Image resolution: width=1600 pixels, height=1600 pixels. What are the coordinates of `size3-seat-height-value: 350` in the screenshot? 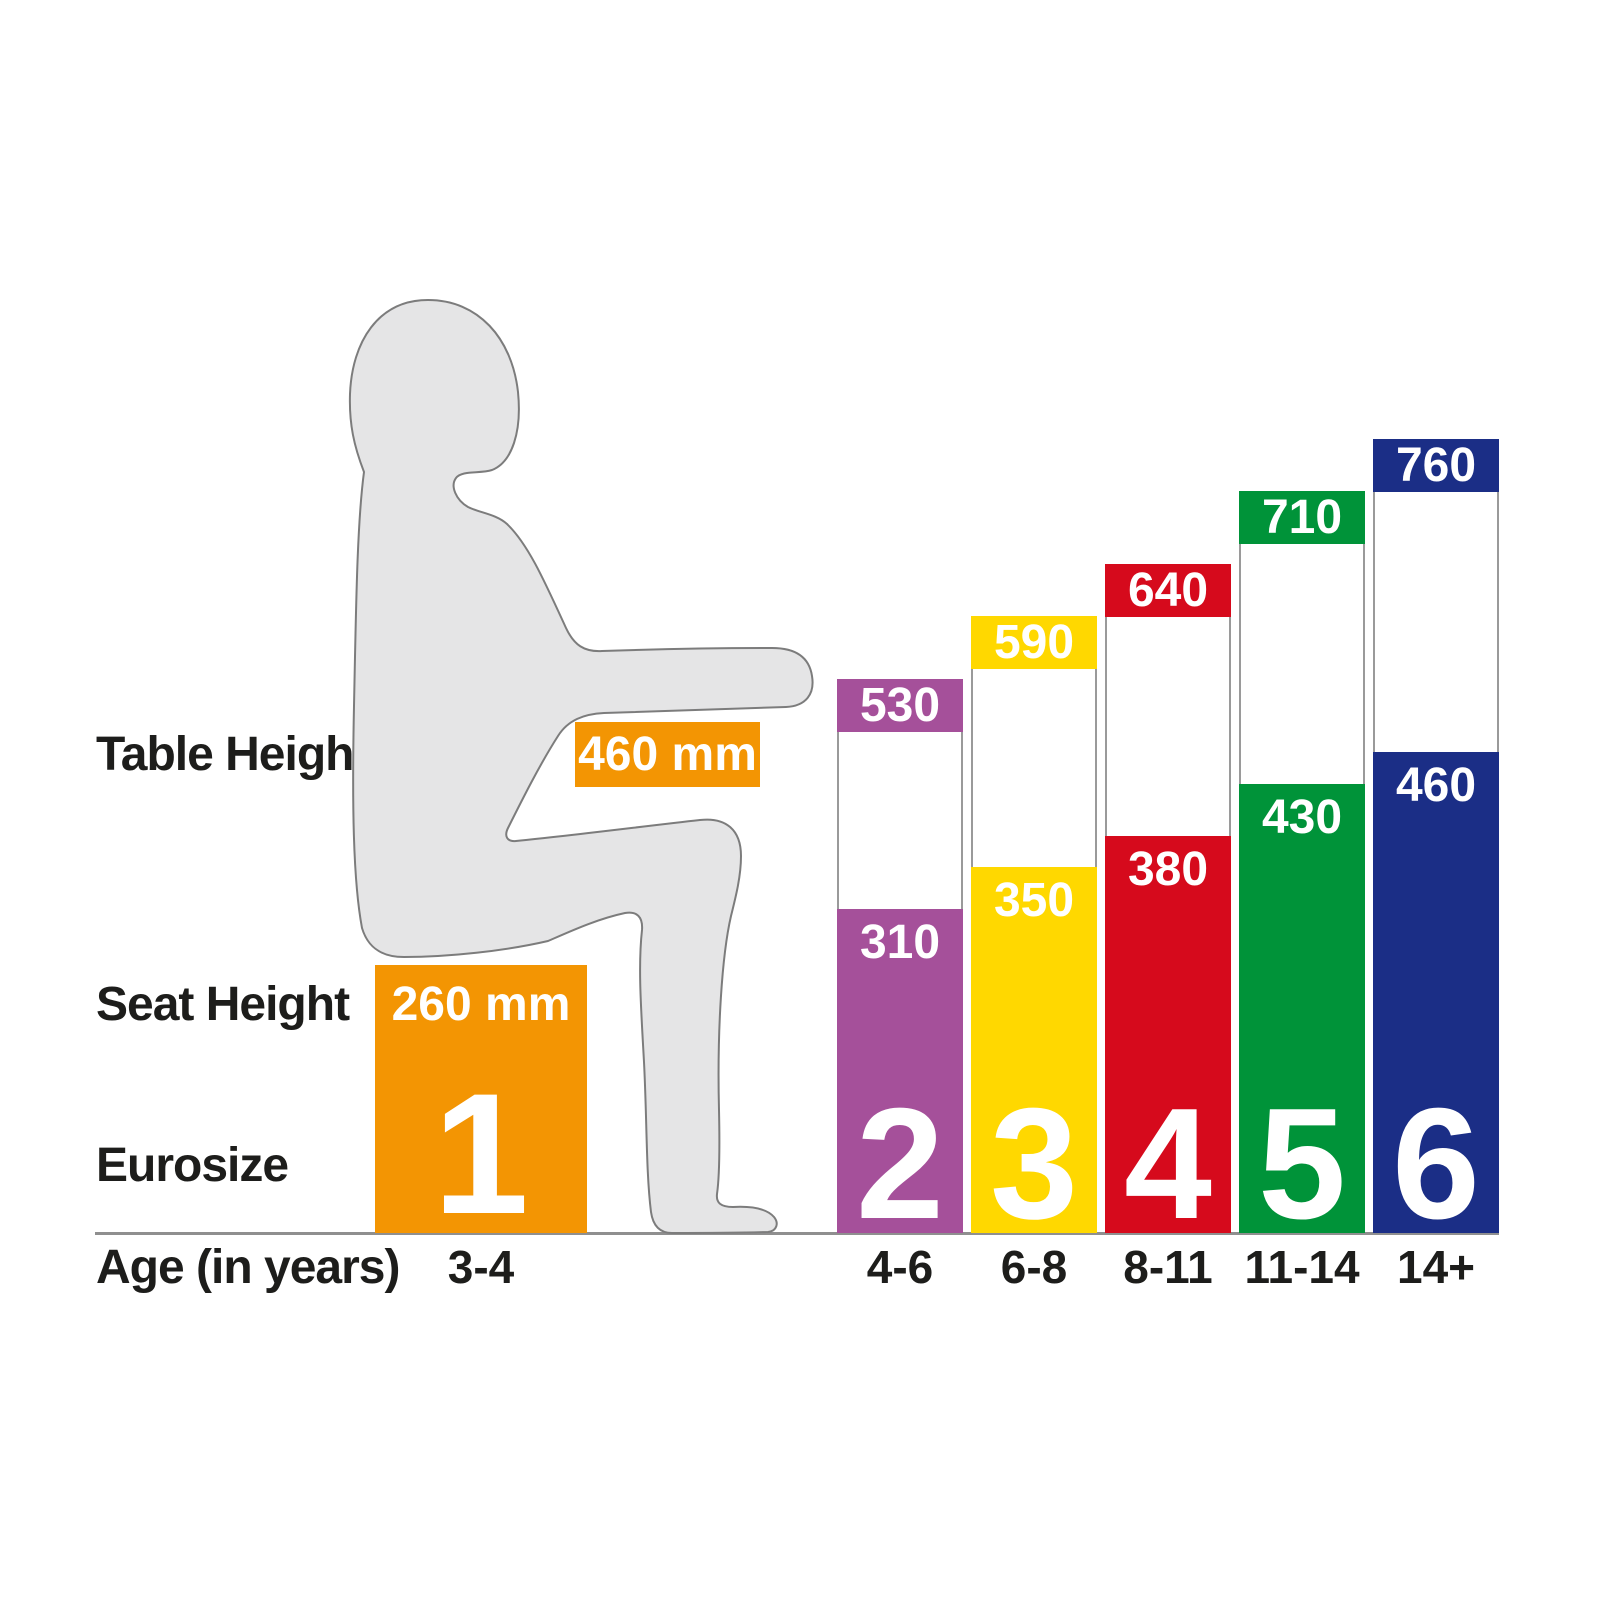 It's located at (1034, 900).